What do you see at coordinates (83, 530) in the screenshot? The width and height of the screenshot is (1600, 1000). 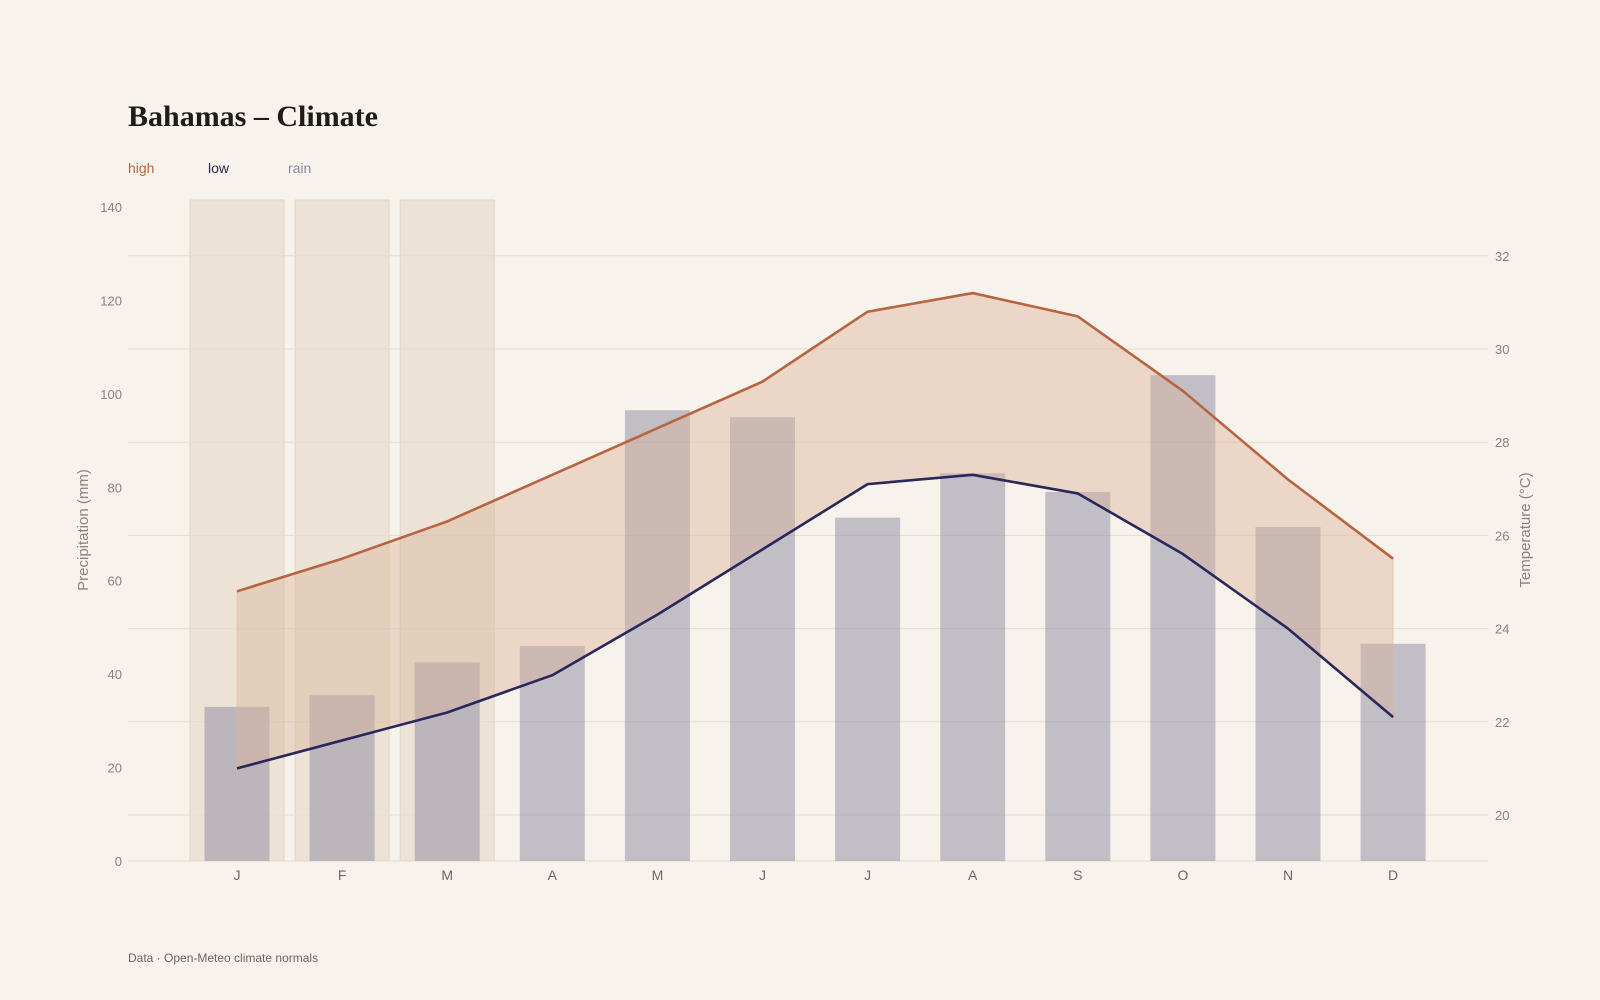 I see `y-axis-title: Precipitation (mm)` at bounding box center [83, 530].